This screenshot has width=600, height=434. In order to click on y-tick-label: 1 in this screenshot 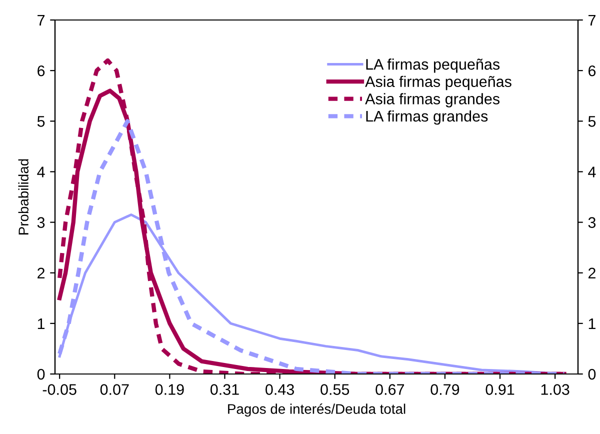, I will do `click(41, 323)`.